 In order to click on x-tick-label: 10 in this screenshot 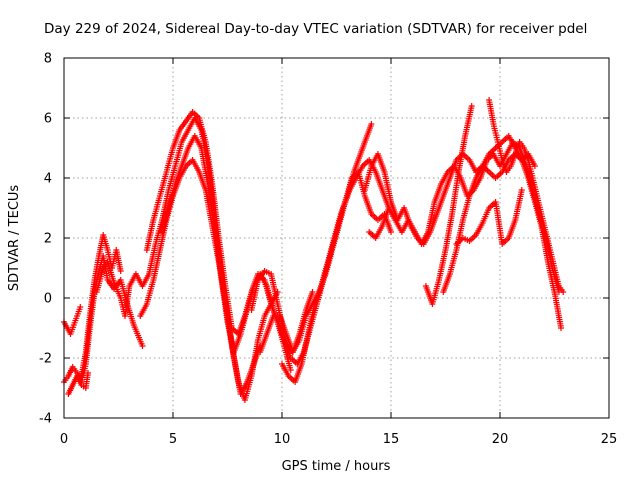, I will do `click(282, 439)`.